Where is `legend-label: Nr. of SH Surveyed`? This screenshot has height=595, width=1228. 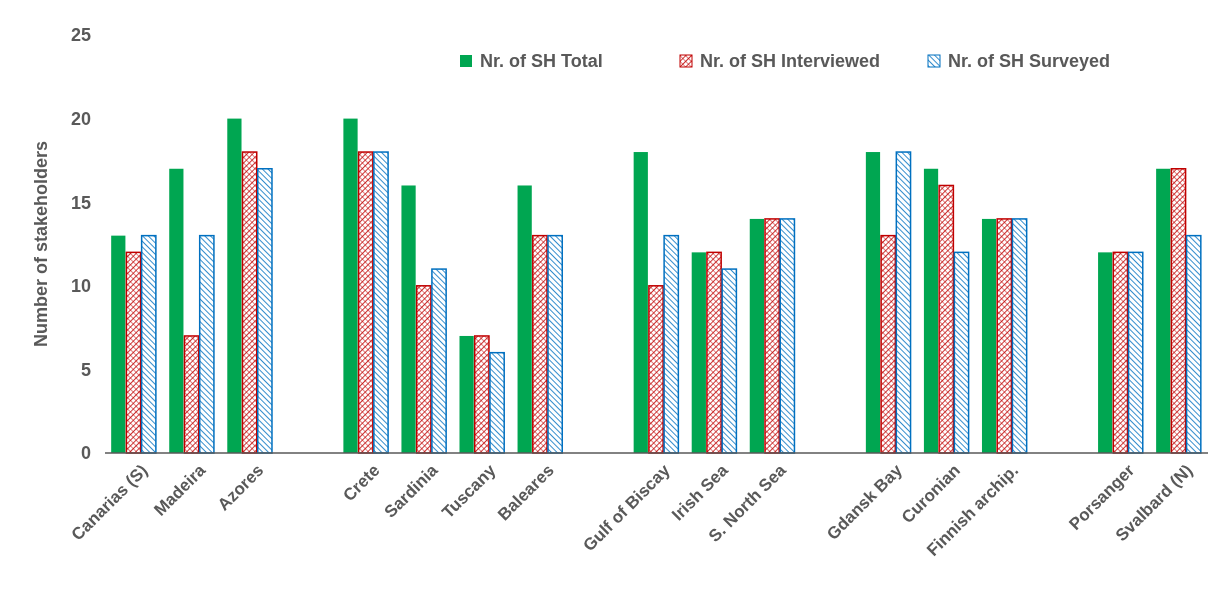
legend-label: Nr. of SH Surveyed is located at coordinates (1029, 61).